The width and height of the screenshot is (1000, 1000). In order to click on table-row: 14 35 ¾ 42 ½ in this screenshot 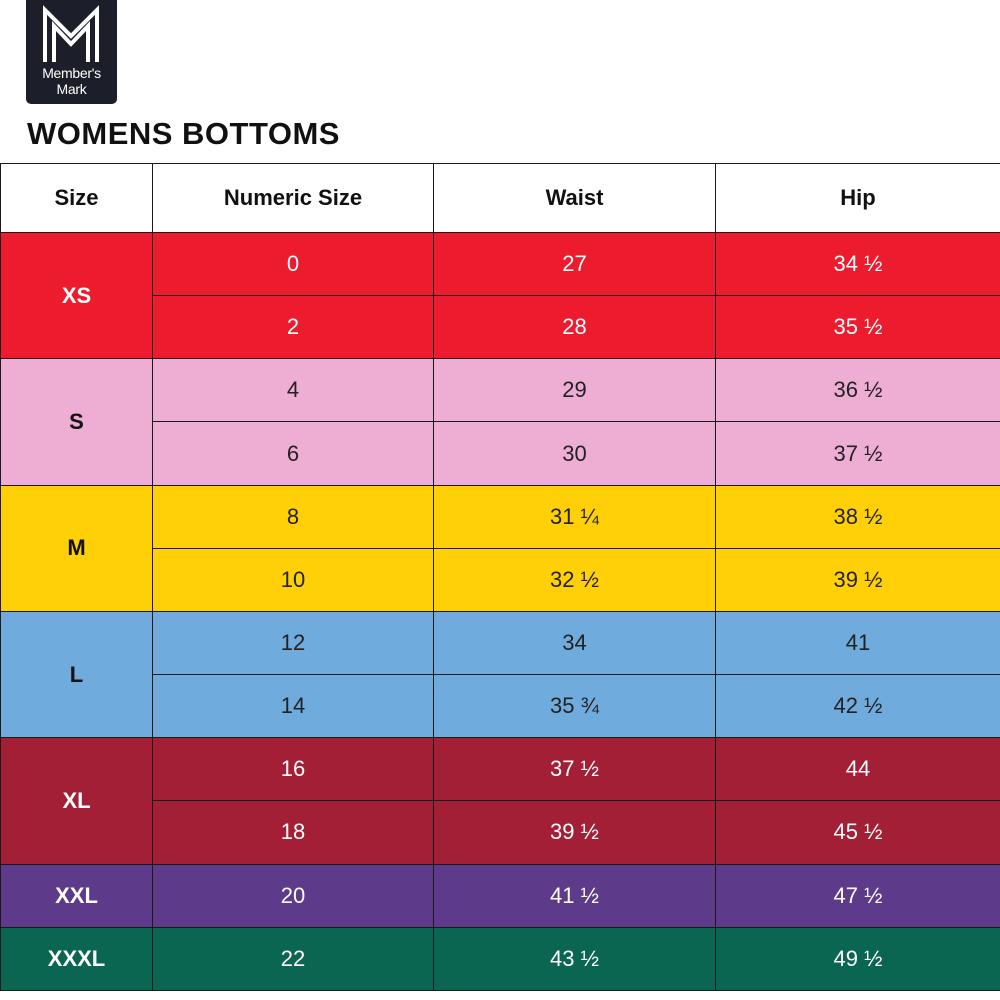, I will do `click(500, 706)`.